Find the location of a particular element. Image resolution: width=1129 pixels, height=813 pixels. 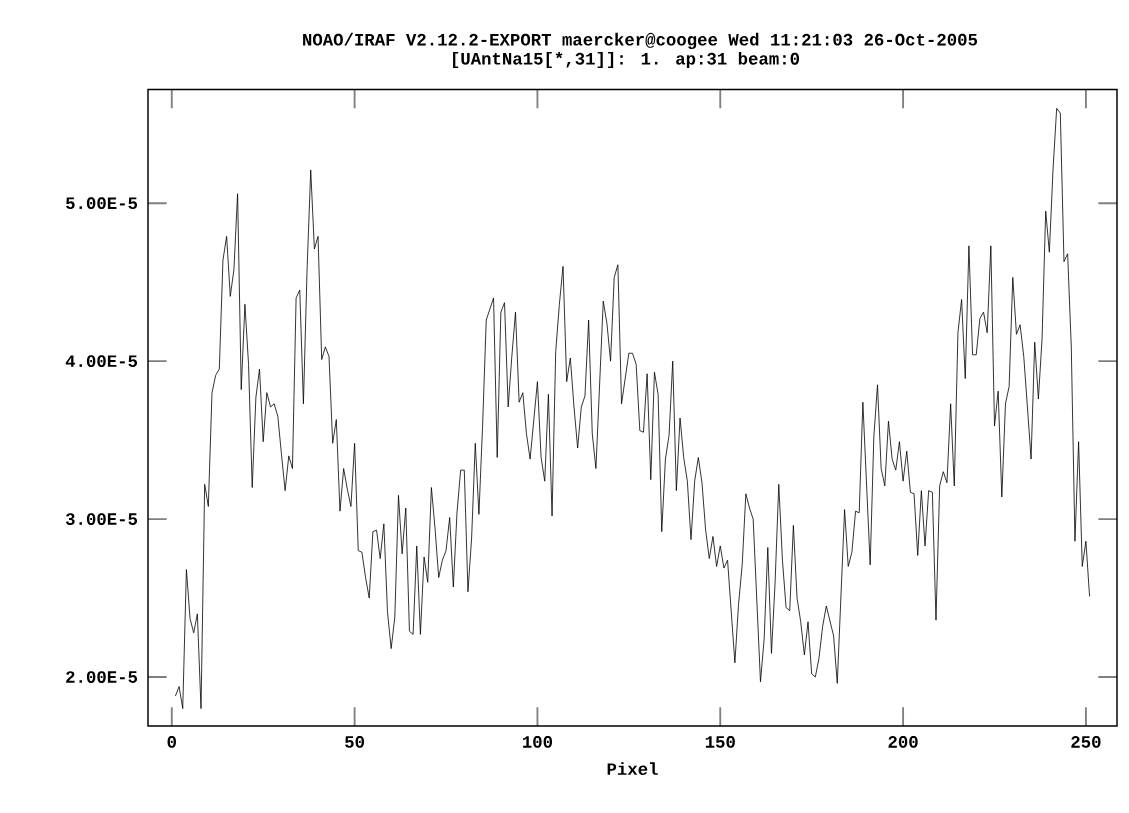

y-tick-label: 3.00E-5 is located at coordinates (101, 519).